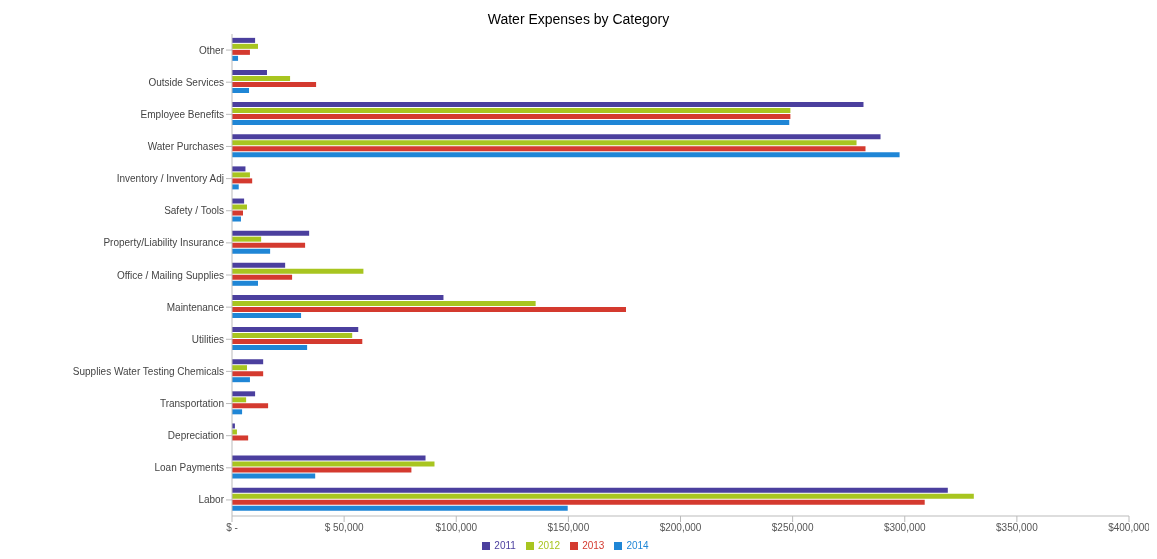 The image size is (1157, 559). What do you see at coordinates (185, 147) in the screenshot?
I see `y-tick-label: Water Purchases` at bounding box center [185, 147].